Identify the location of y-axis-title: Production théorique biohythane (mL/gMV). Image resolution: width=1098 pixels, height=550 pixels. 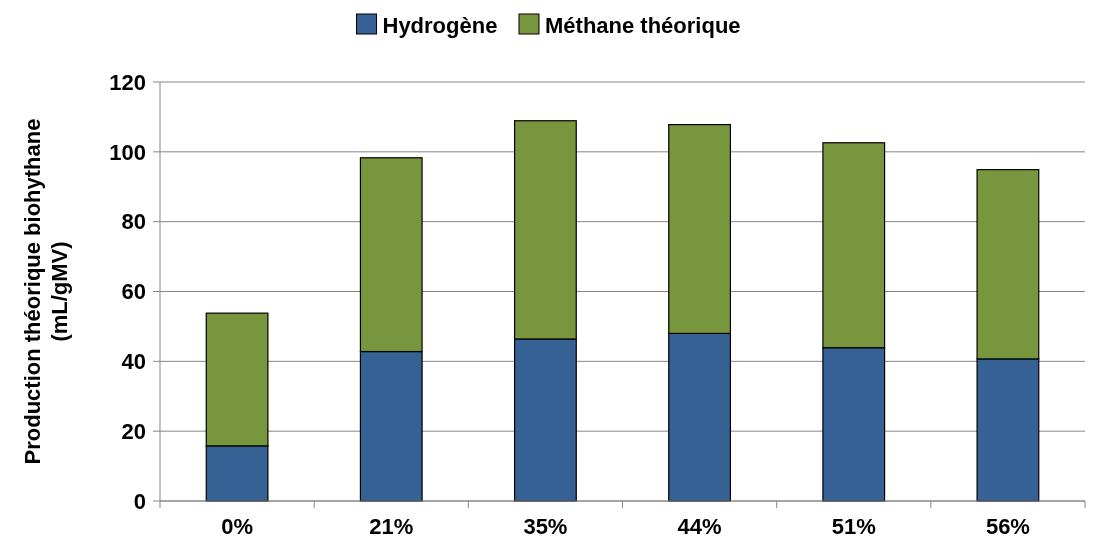
(46, 291).